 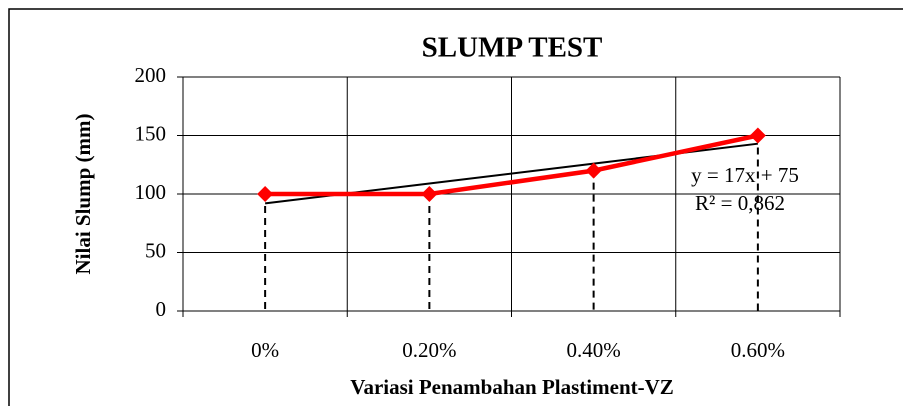 What do you see at coordinates (745, 175) in the screenshot?
I see `trendline-equation: y = 17x + 75` at bounding box center [745, 175].